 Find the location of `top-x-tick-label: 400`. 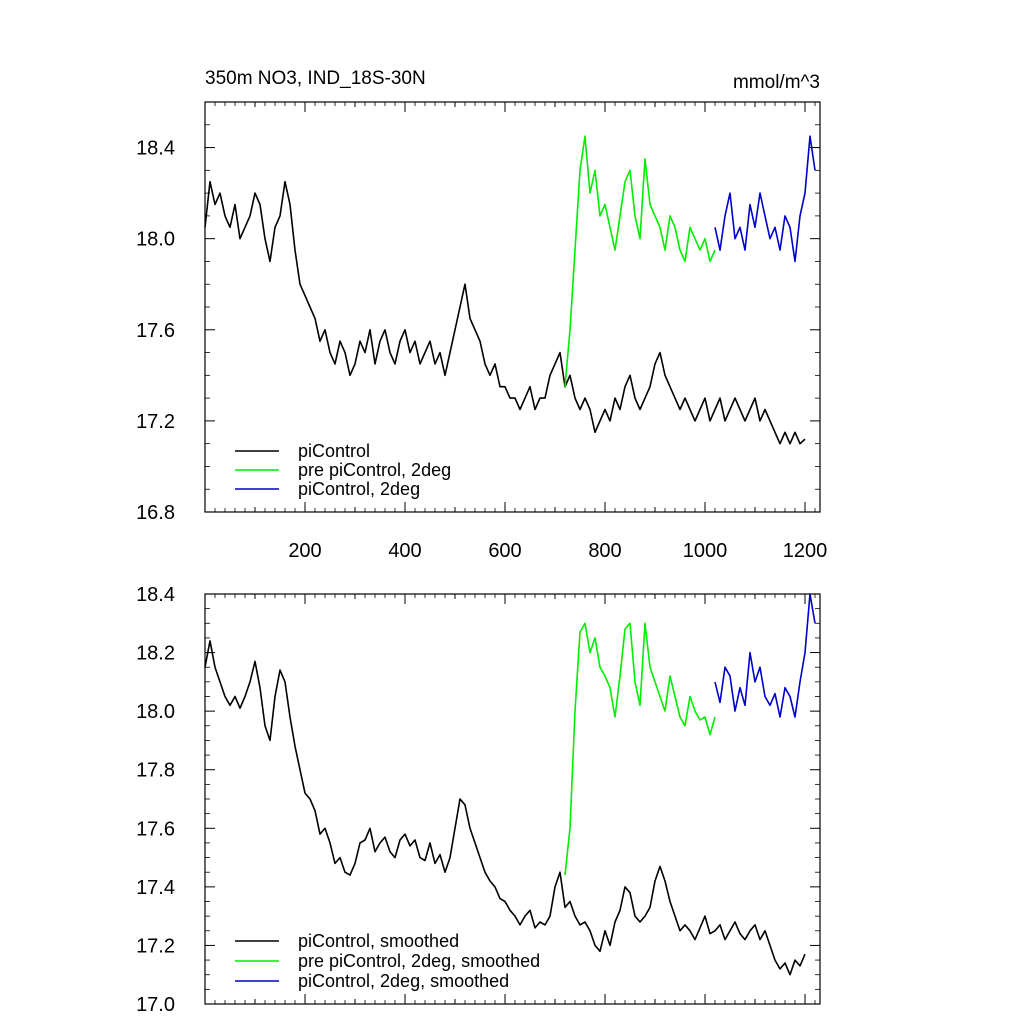

top-x-tick-label: 400 is located at coordinates (404, 551).